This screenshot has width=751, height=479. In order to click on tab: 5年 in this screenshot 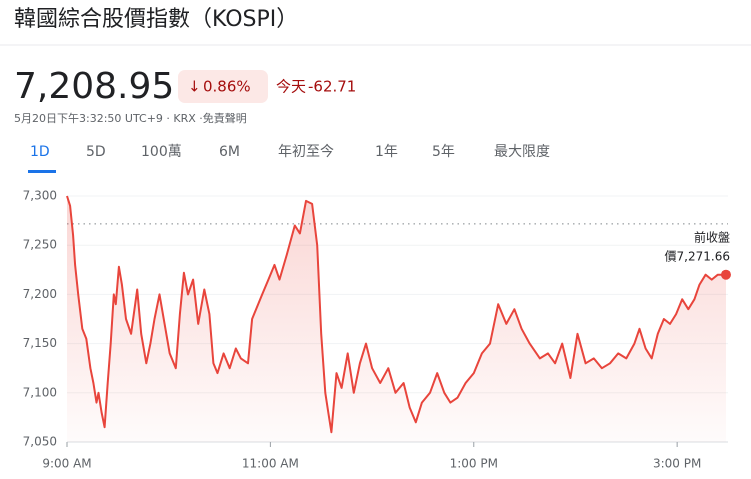, I will do `click(443, 152)`.